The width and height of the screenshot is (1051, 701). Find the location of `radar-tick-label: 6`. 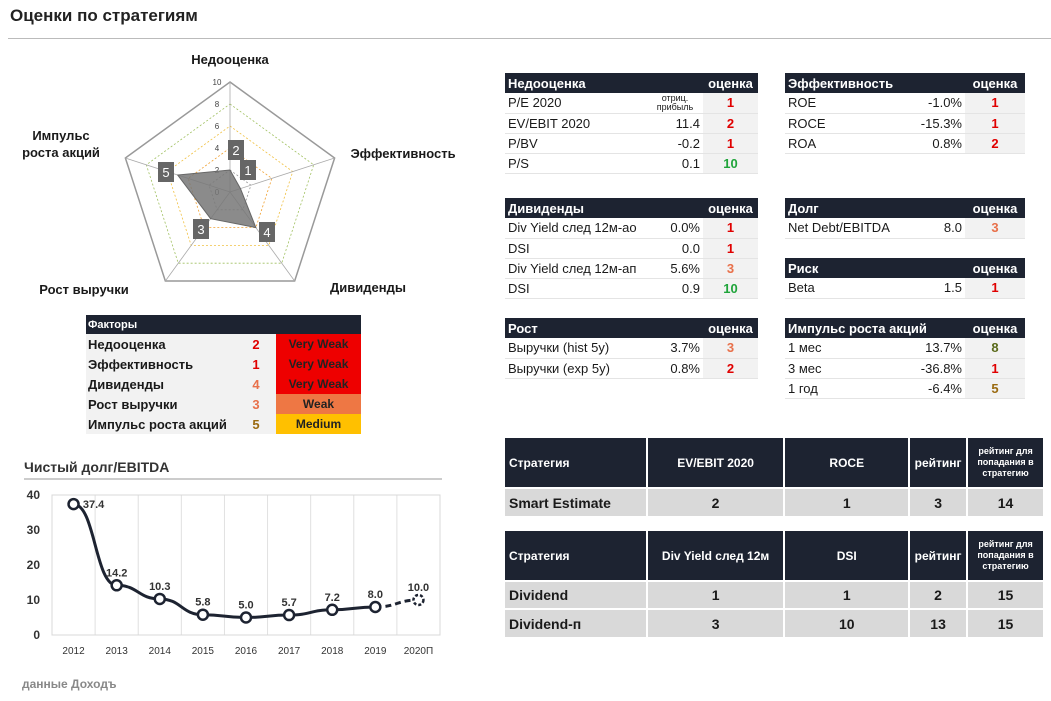

radar-tick-label: 6 is located at coordinates (217, 126).